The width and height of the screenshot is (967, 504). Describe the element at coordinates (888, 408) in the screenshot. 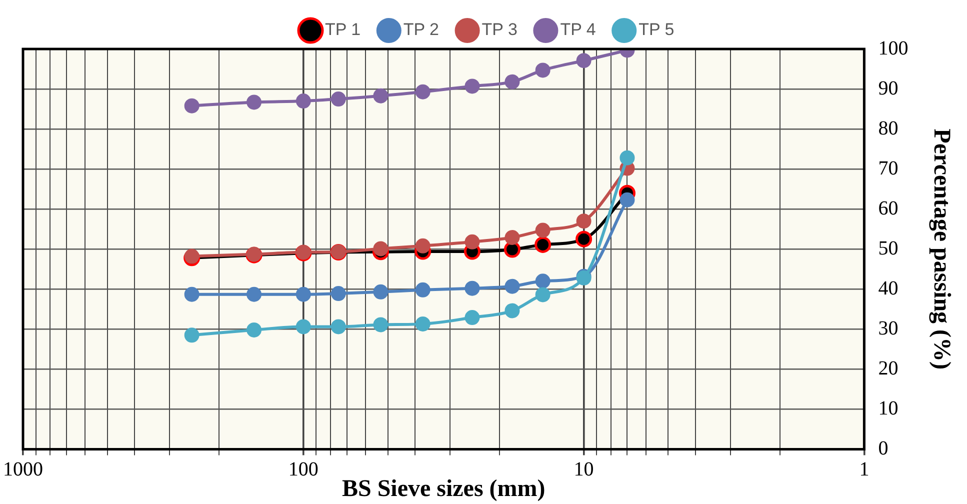

I see `y-tick-label: 10` at that location.